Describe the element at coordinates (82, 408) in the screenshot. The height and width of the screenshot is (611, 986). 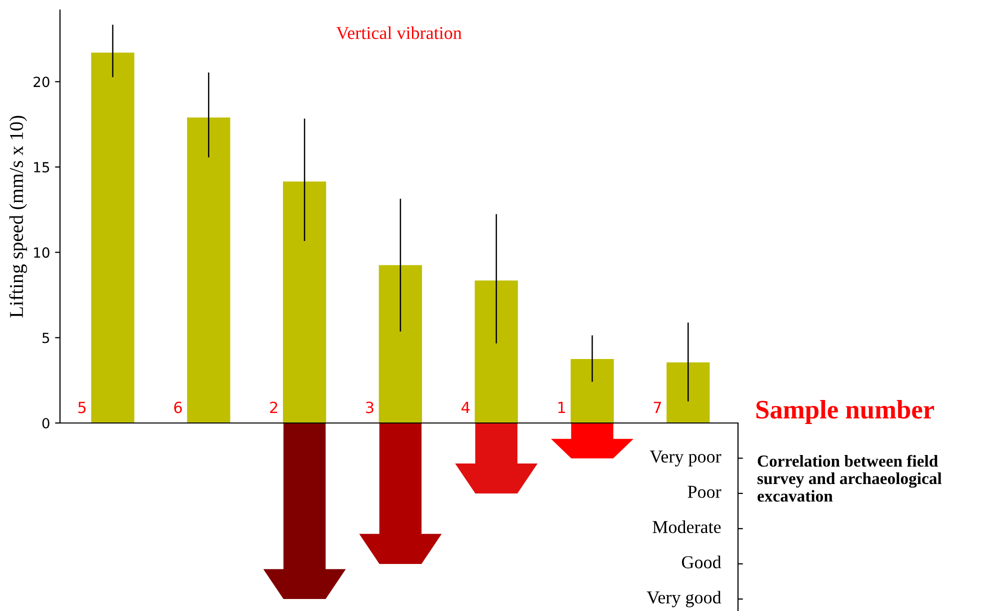
I see `category-label: 5` at that location.